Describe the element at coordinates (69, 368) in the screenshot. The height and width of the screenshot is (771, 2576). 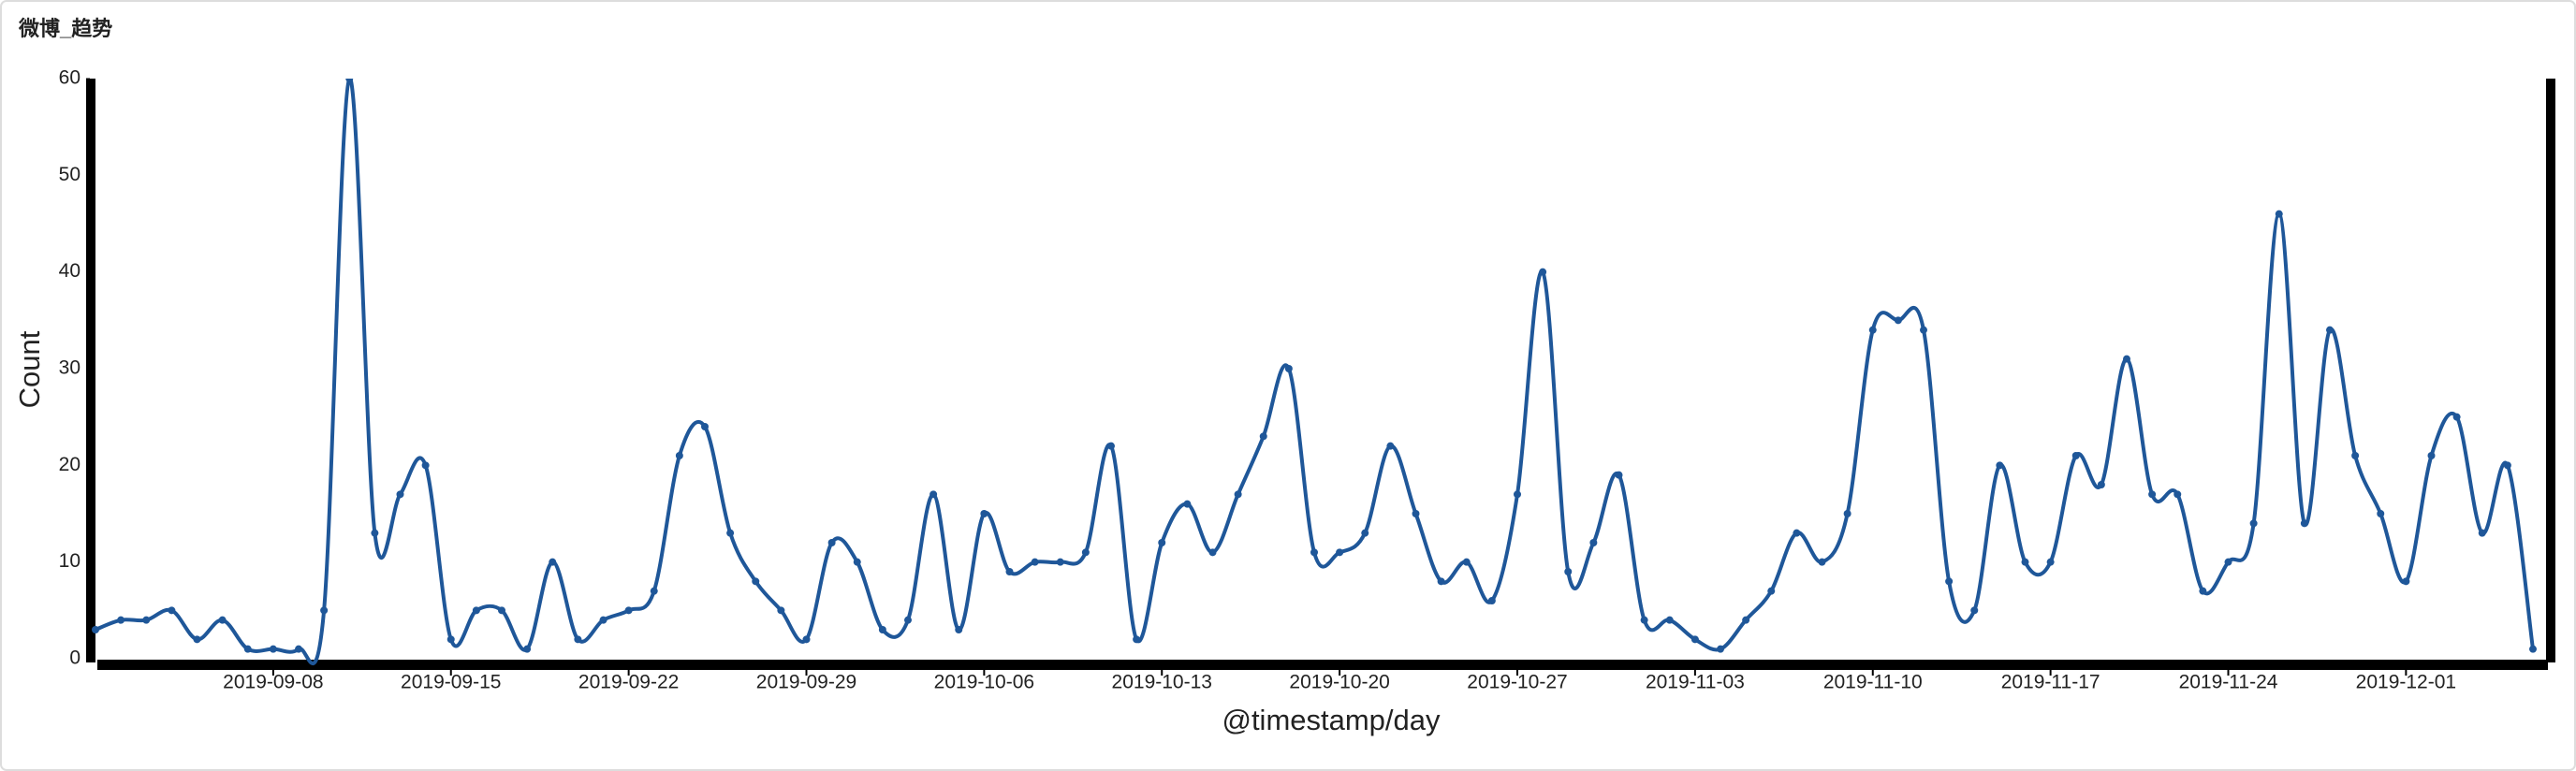
I see `y-tick-label: 30` at that location.